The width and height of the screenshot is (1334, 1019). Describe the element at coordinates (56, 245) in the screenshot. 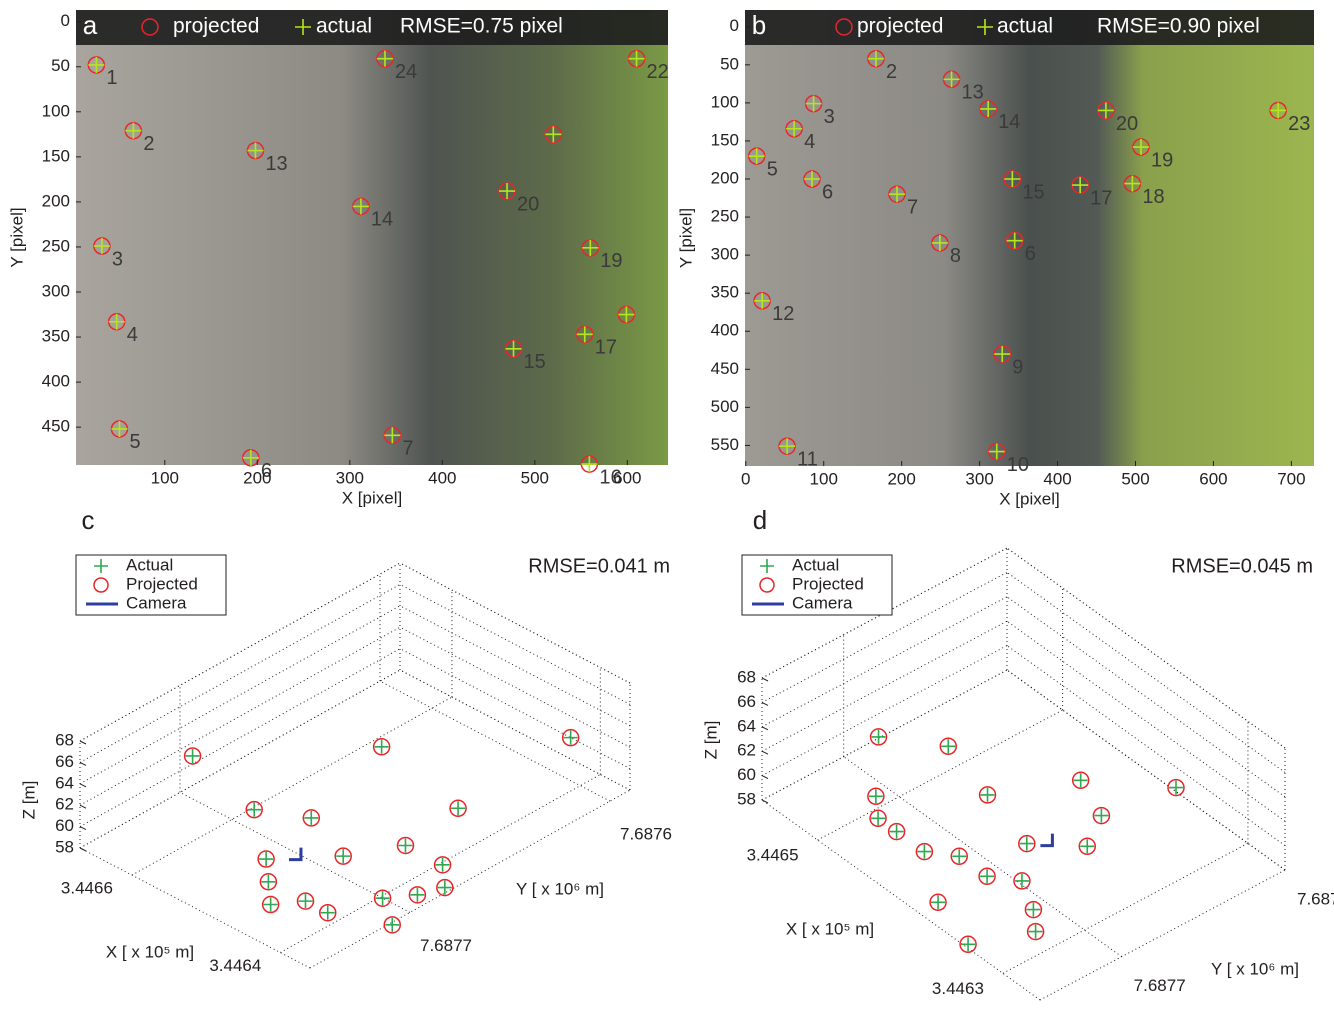

I see `y-tick-label: 250` at that location.